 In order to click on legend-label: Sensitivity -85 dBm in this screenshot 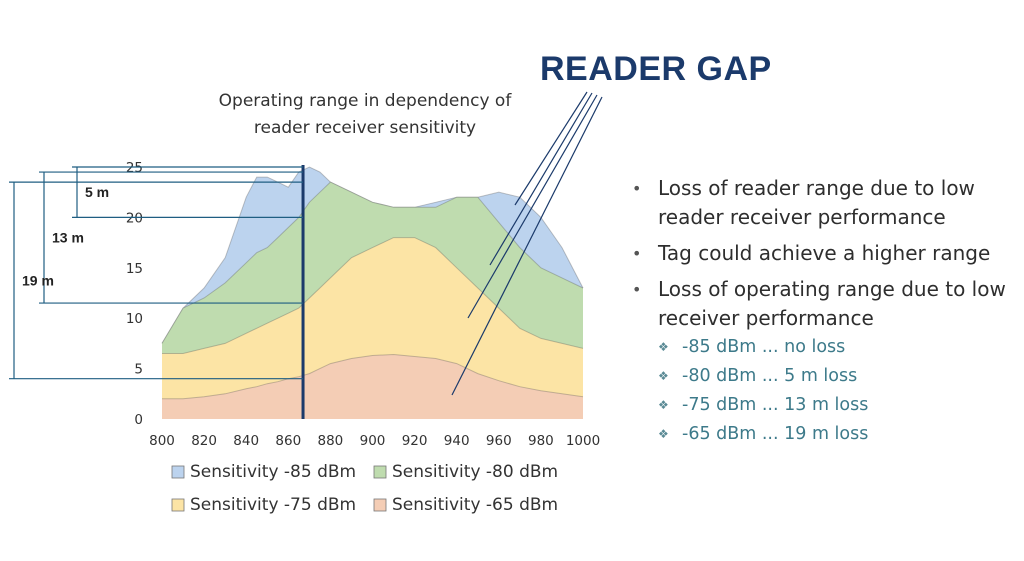, I will do `click(273, 472)`.